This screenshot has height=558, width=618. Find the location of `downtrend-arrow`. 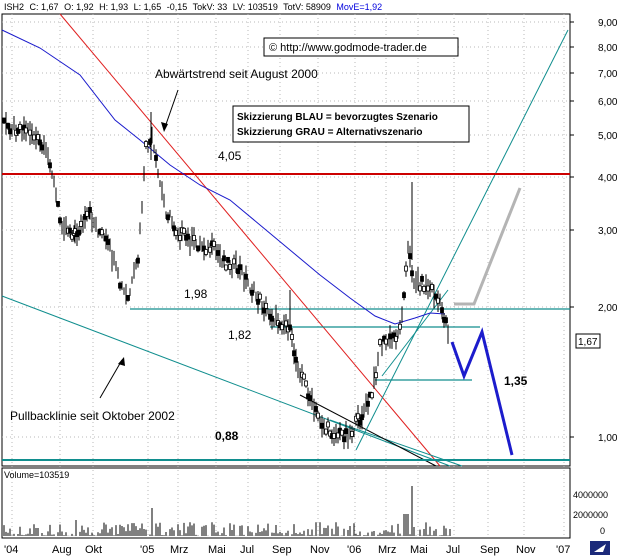

downtrend-arrow is located at coordinates (171, 110).